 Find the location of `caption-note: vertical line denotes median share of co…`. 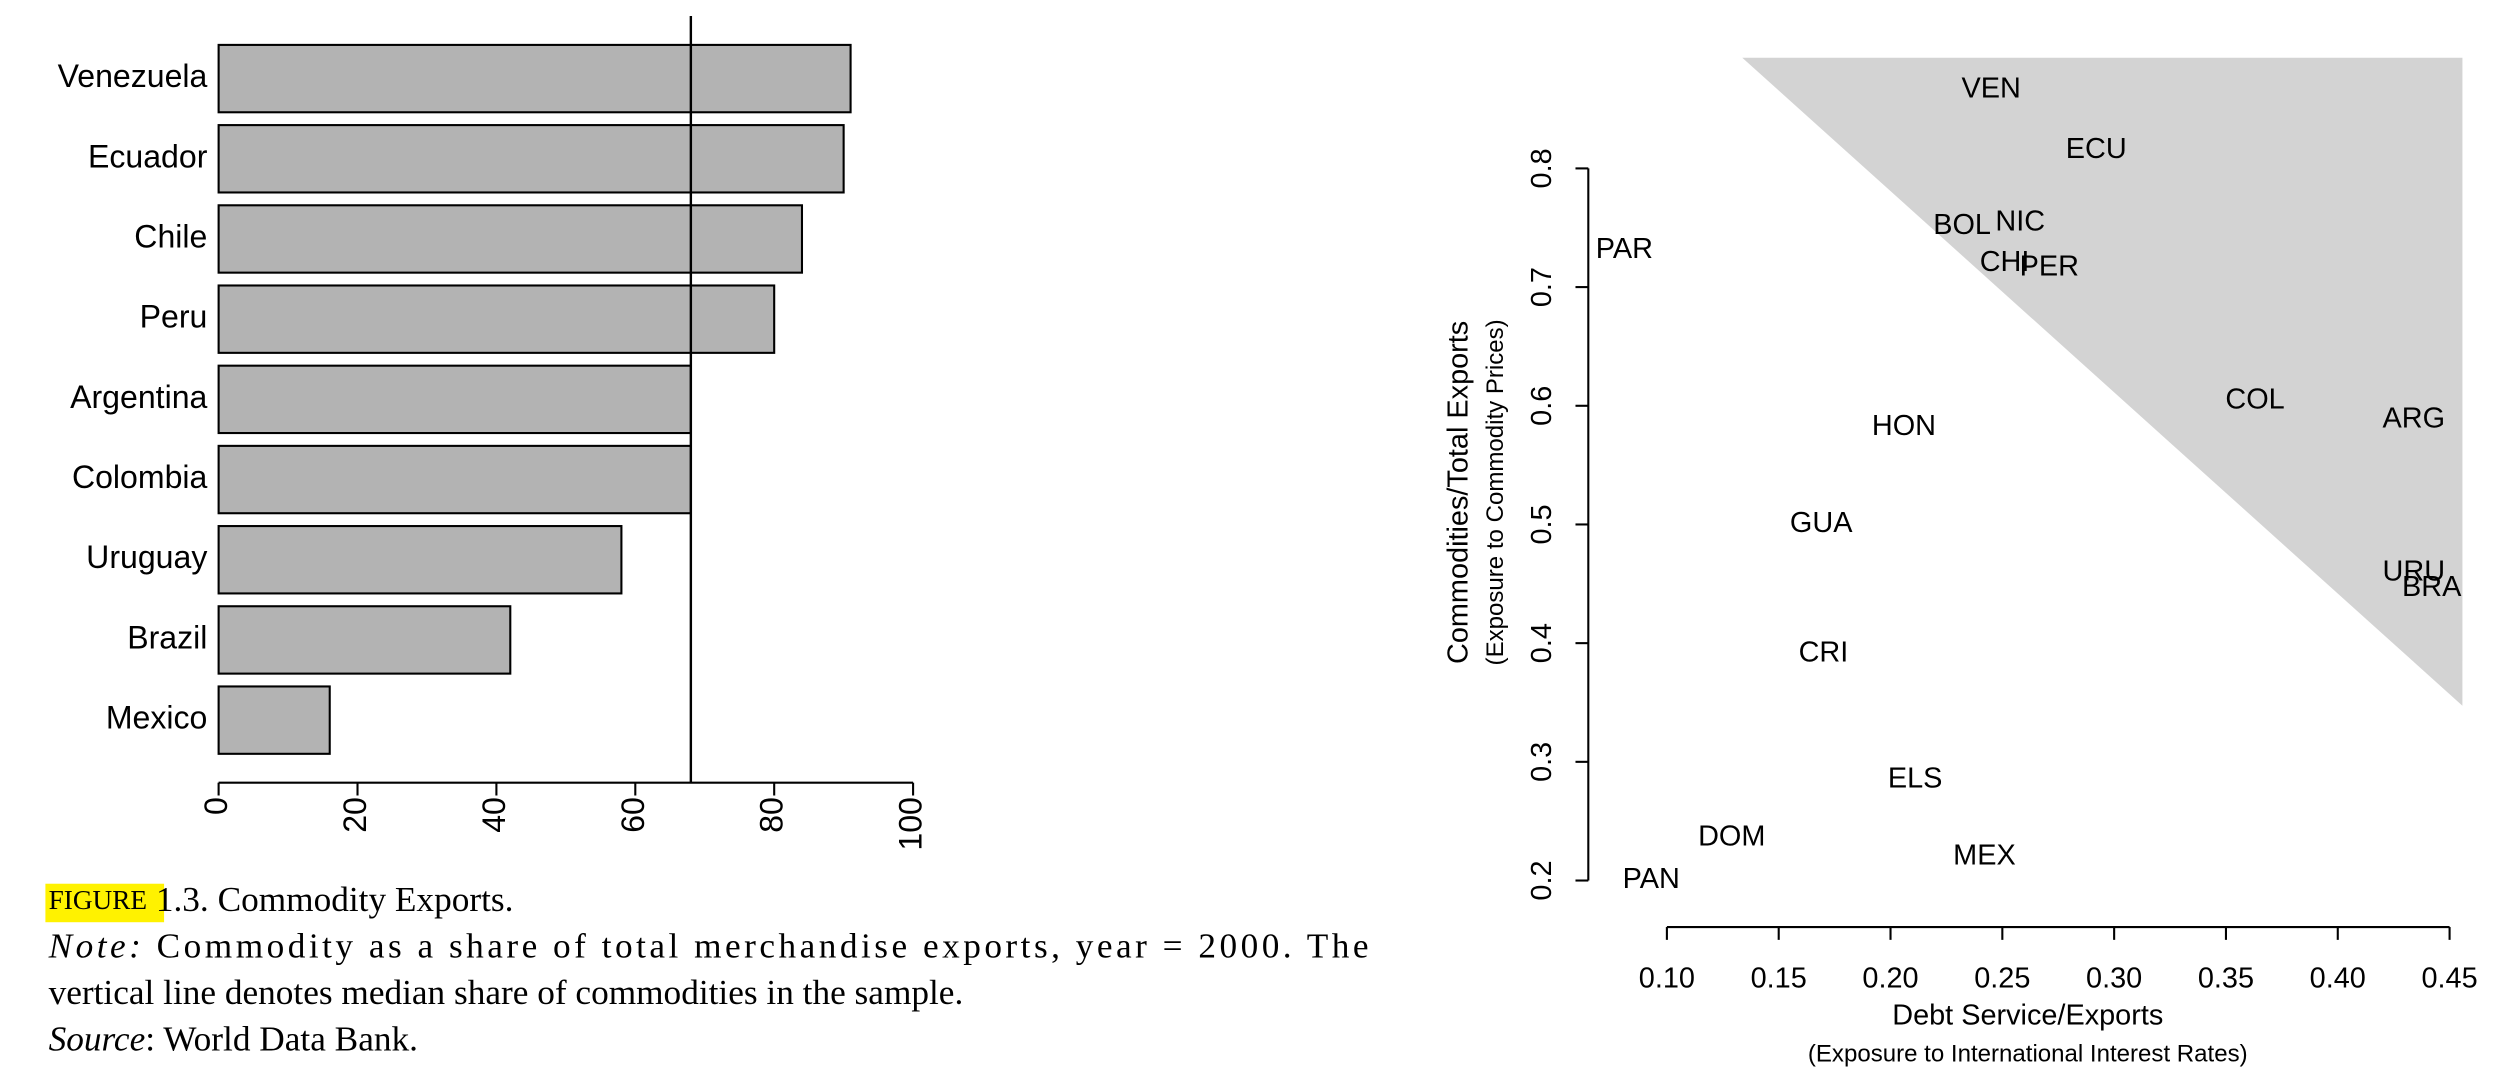

caption-note: vertical line denotes median share of co… is located at coordinates (506, 992).